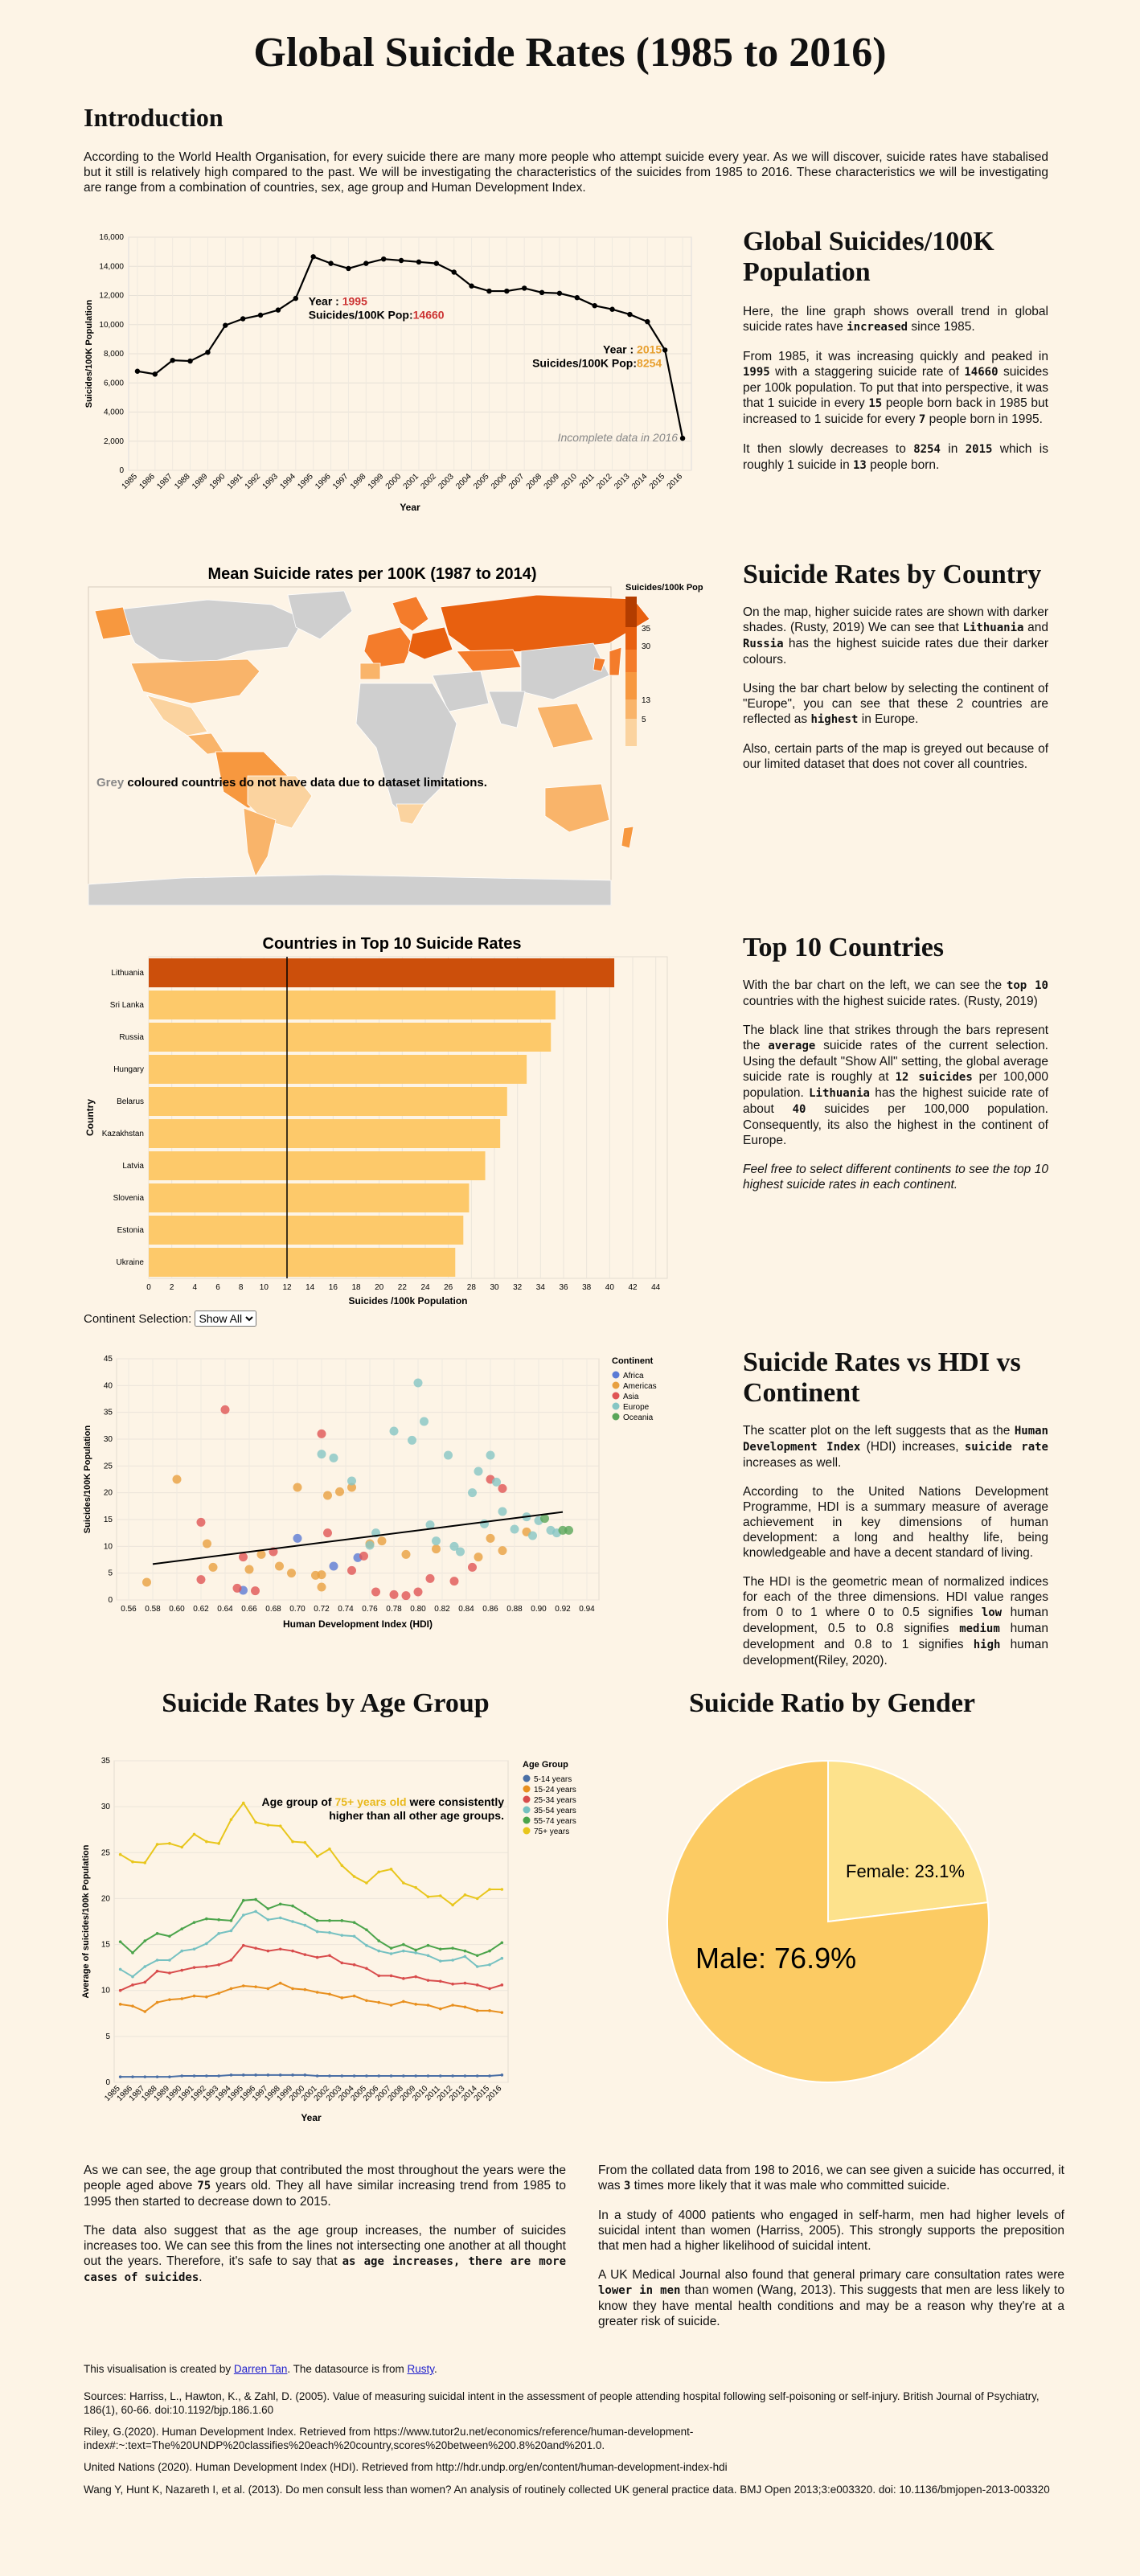 Image resolution: width=1140 pixels, height=2576 pixels. Describe the element at coordinates (106, 1807) in the screenshot. I see `age-chart-ytick: 30` at that location.